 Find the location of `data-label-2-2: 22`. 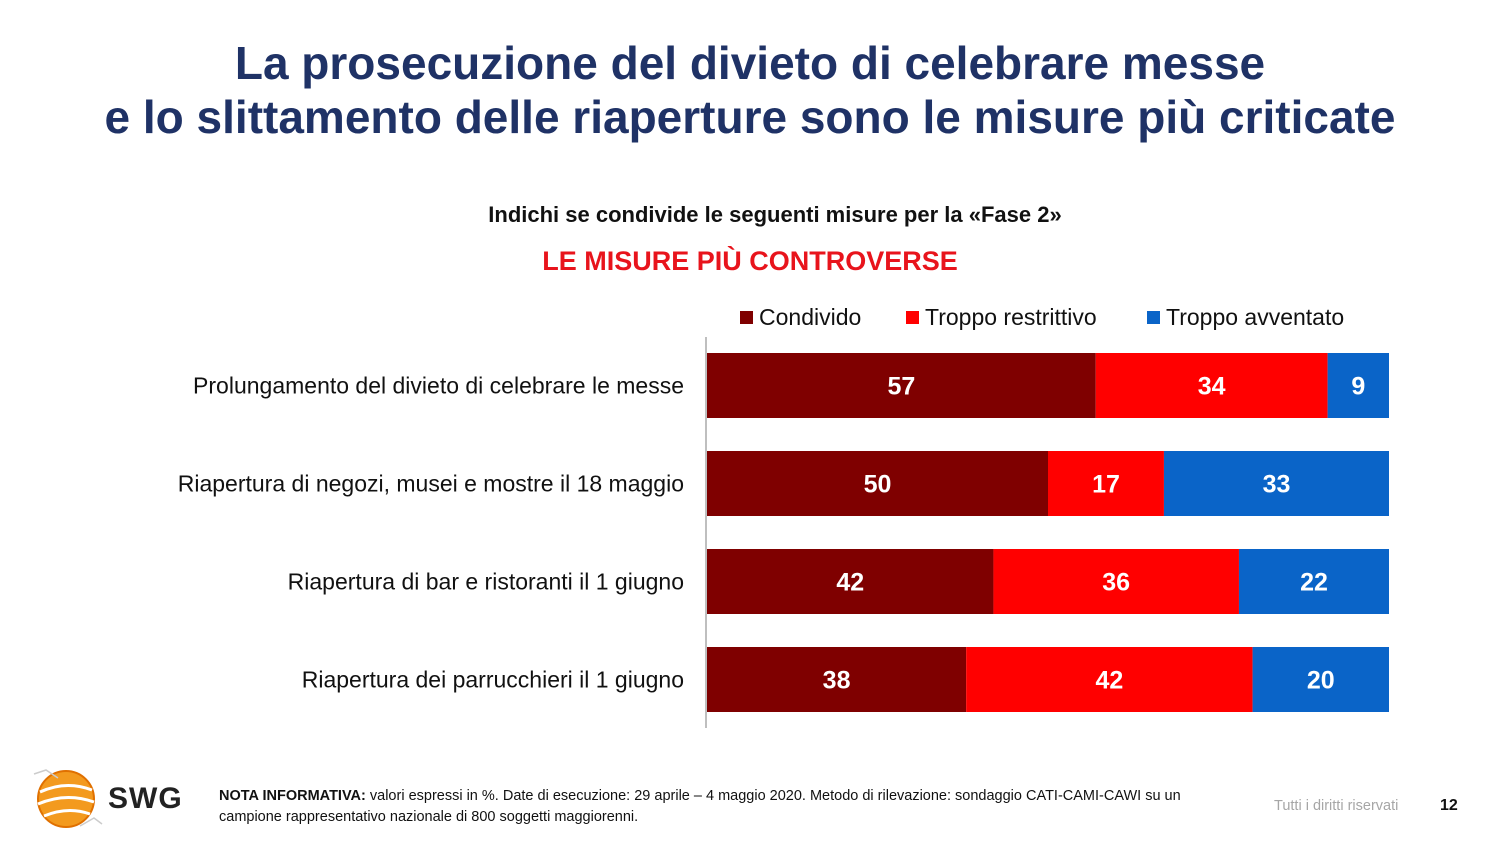

data-label-2-2: 22 is located at coordinates (1314, 583).